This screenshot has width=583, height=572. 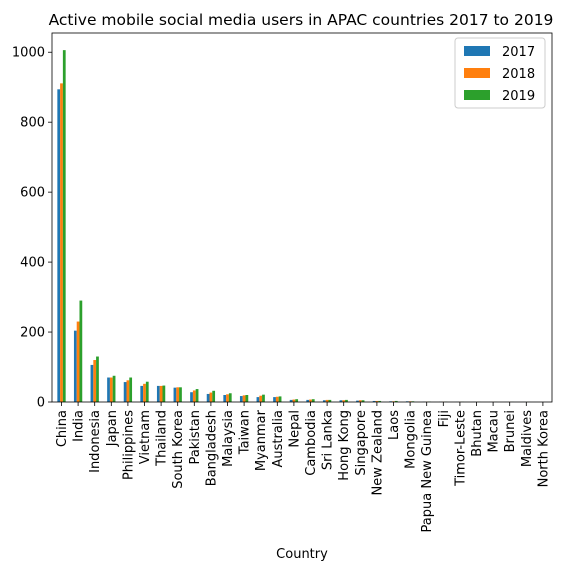 I want to click on bar-2018-sri-lanka, so click(x=327, y=400).